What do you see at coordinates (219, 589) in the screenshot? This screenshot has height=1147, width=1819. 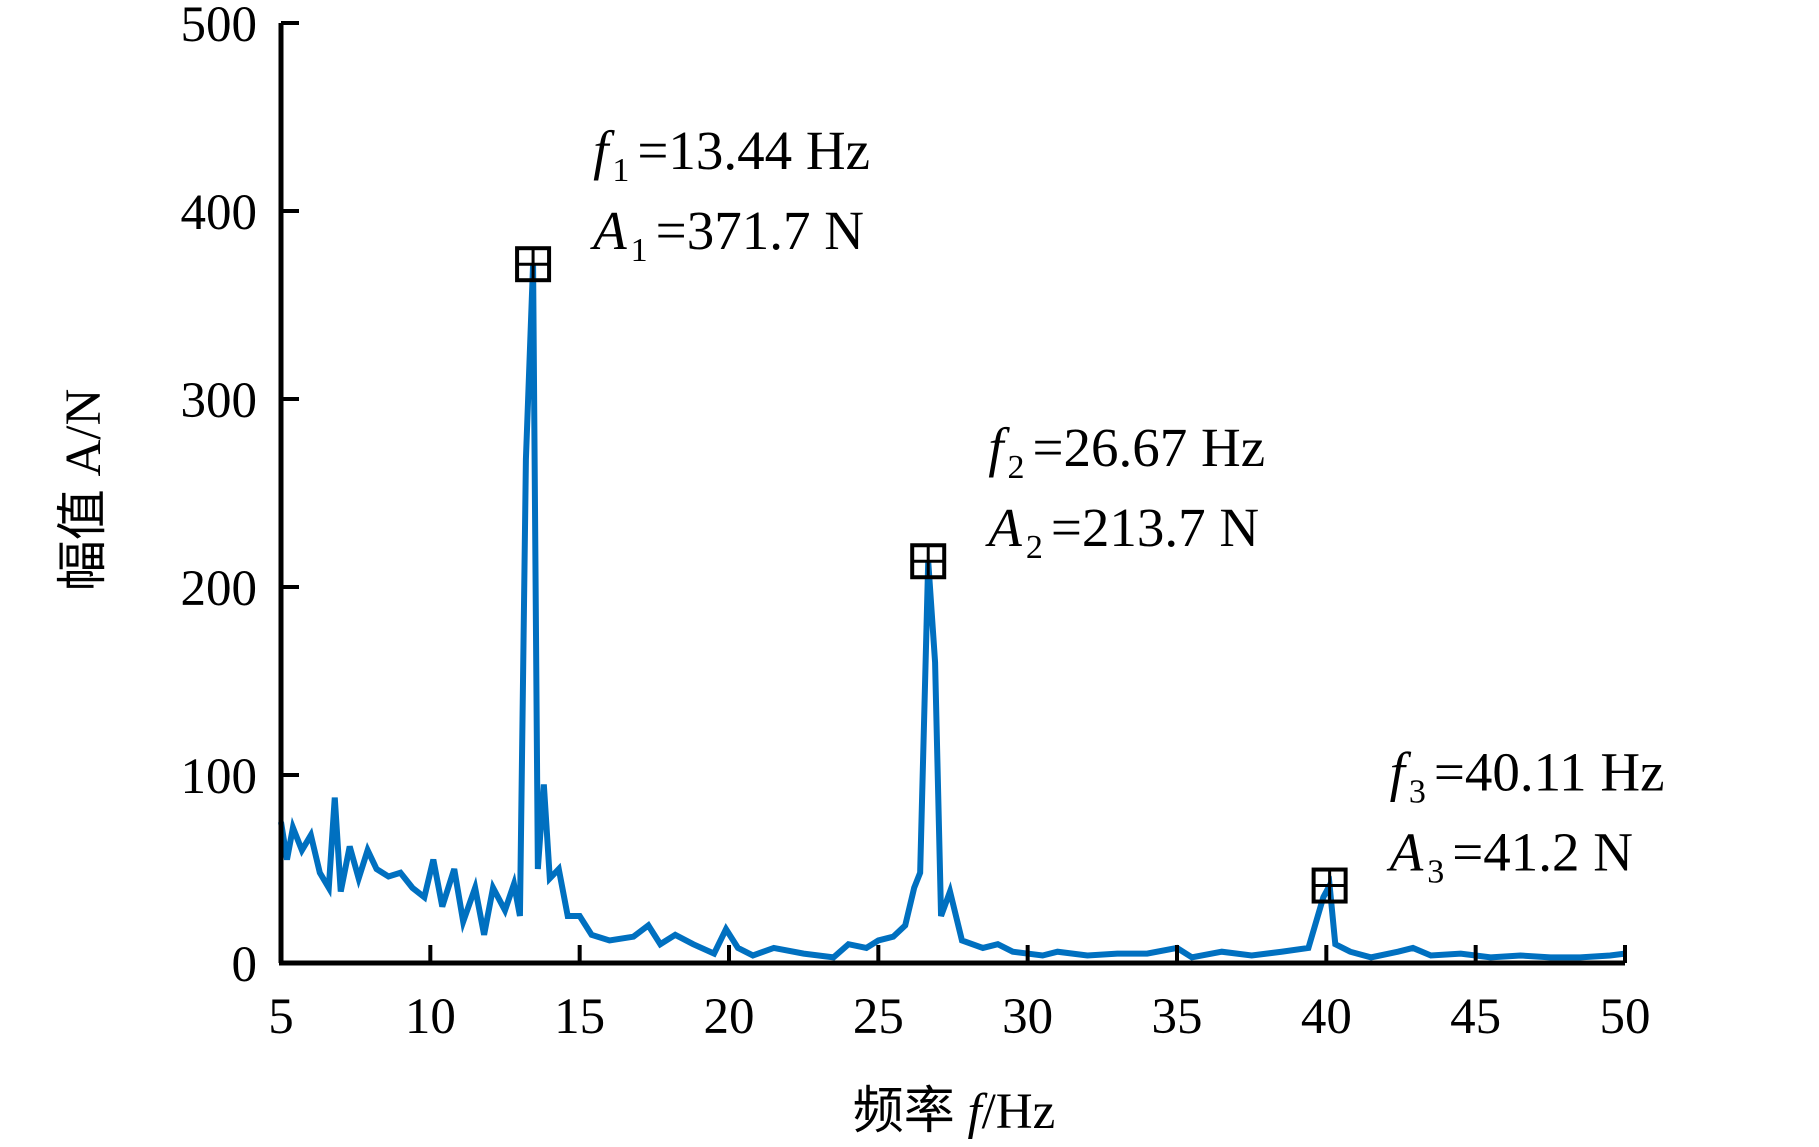 I see `y-tick-label: 200` at bounding box center [219, 589].